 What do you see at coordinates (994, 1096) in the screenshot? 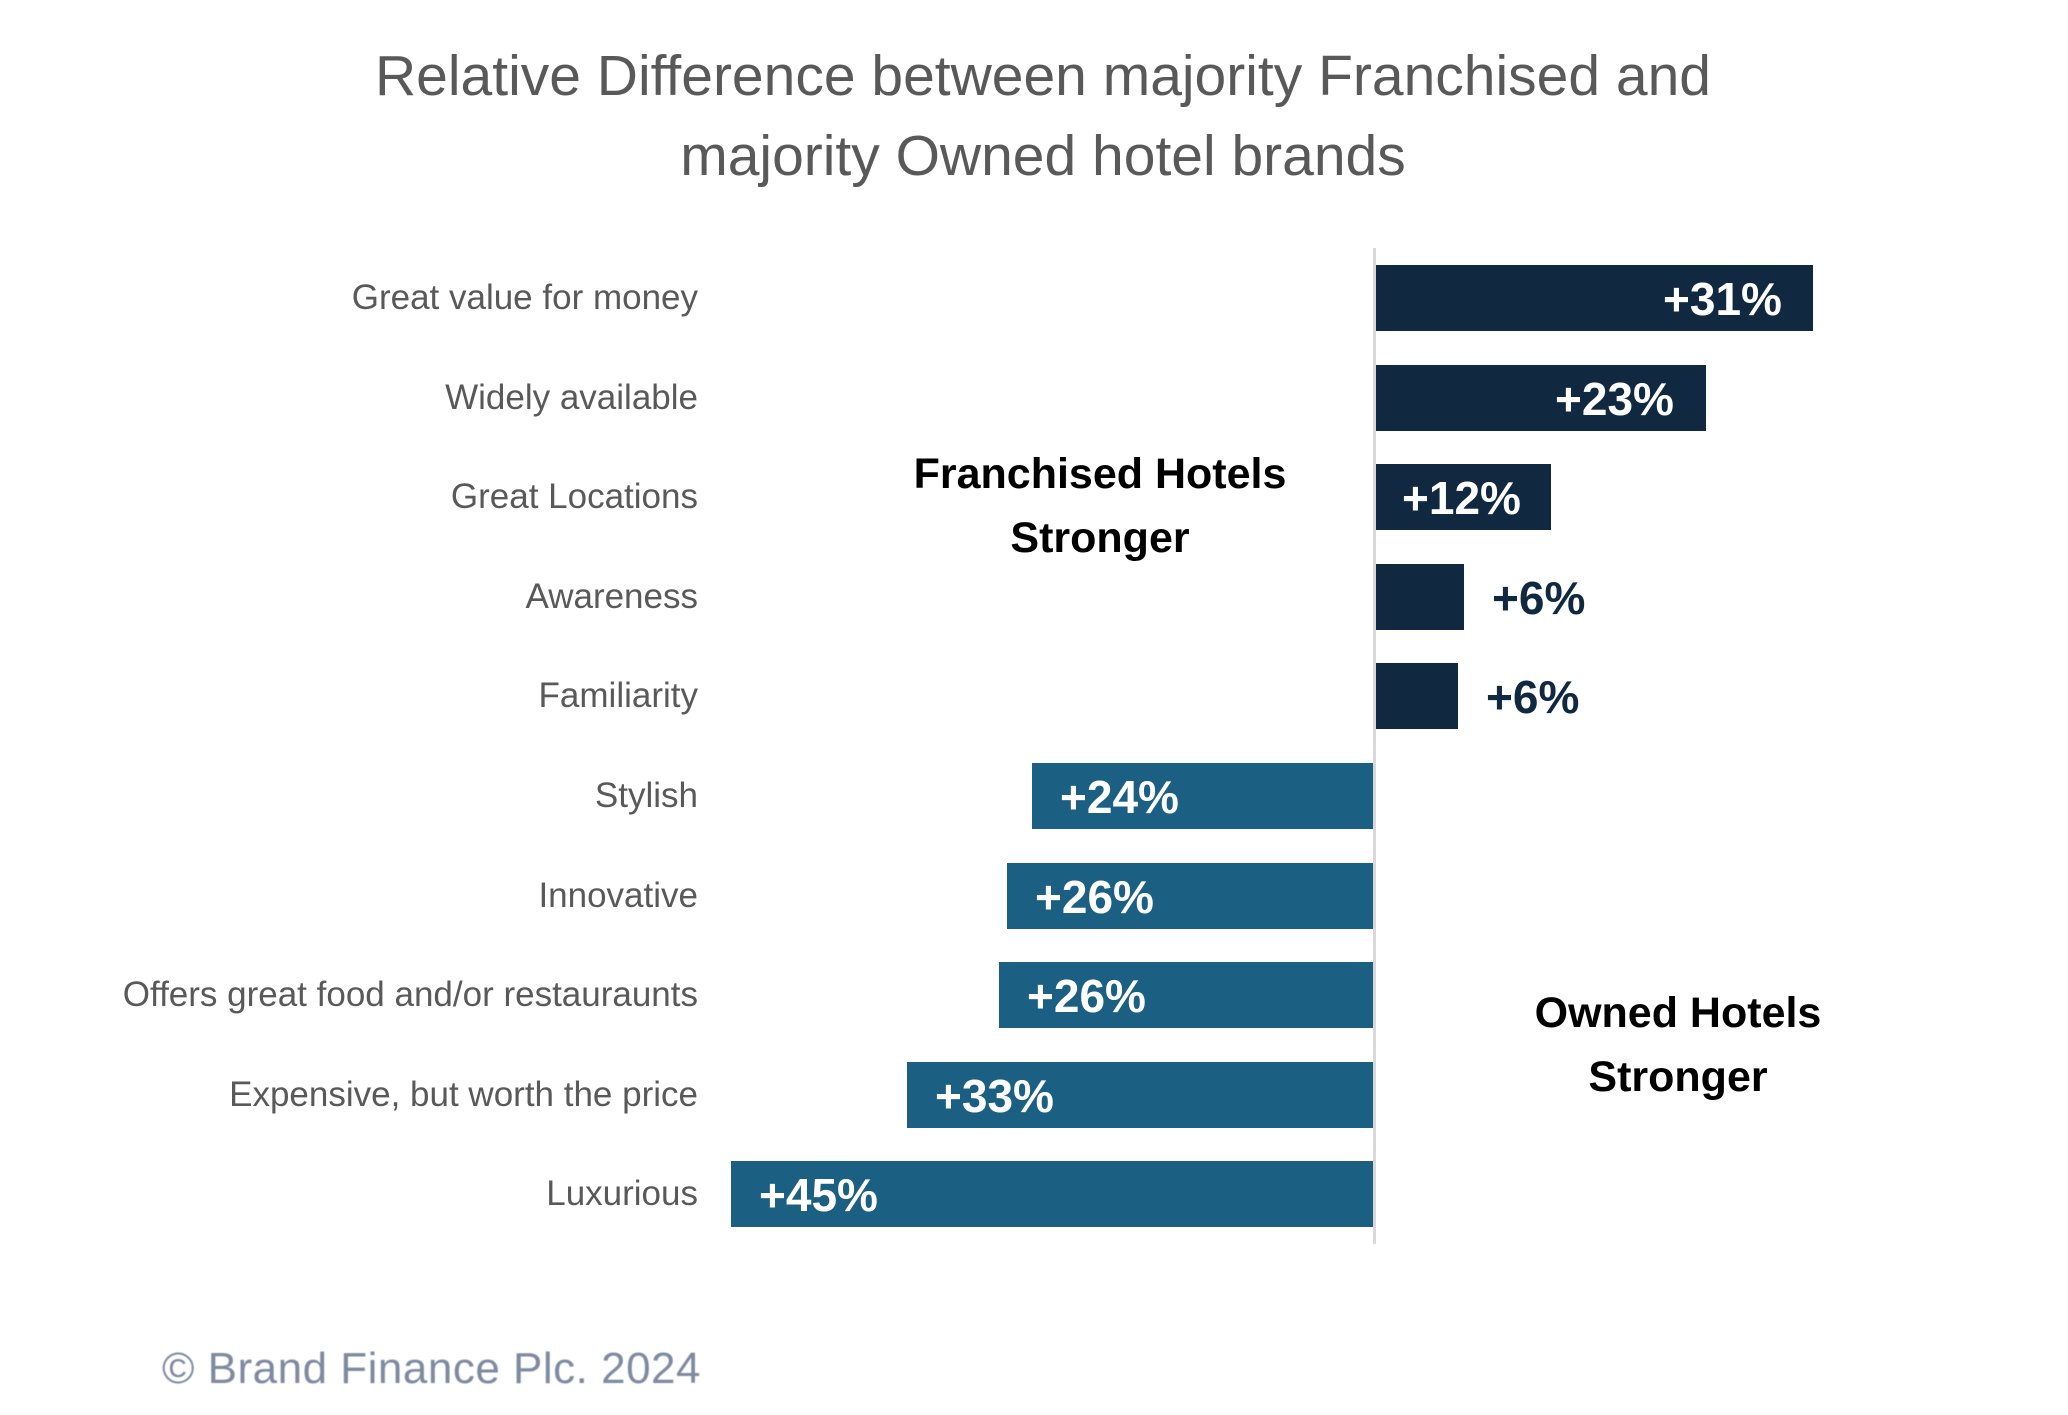
I see `bar-value-label: +33%` at bounding box center [994, 1096].